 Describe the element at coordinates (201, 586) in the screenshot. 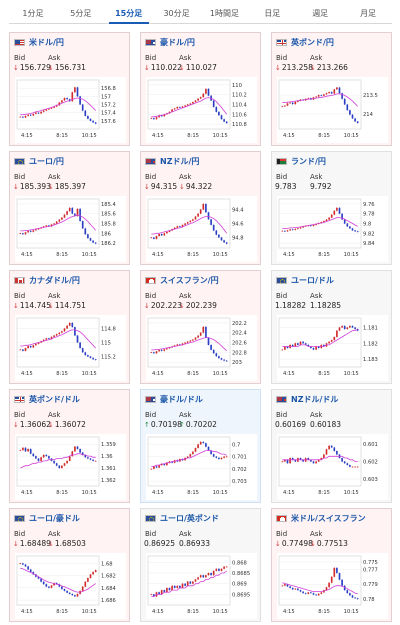

I see `candlestick-chart: 0.8695 0.869 0.8685 0.868 4:15 8:15 10:15` at that location.